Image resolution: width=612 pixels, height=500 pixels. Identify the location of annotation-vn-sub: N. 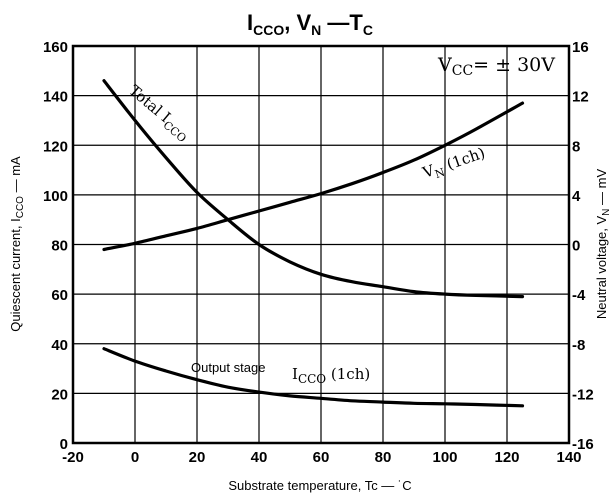
(440, 174).